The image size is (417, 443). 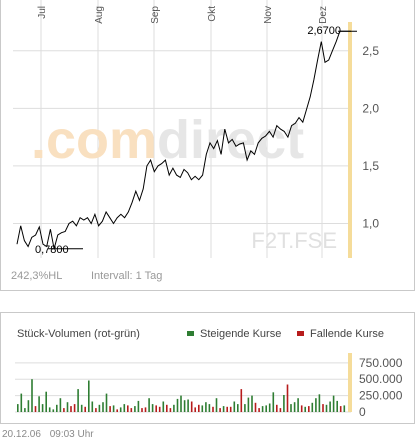 What do you see at coordinates (36, 276) in the screenshot?
I see `change-label: 242,3%HL` at bounding box center [36, 276].